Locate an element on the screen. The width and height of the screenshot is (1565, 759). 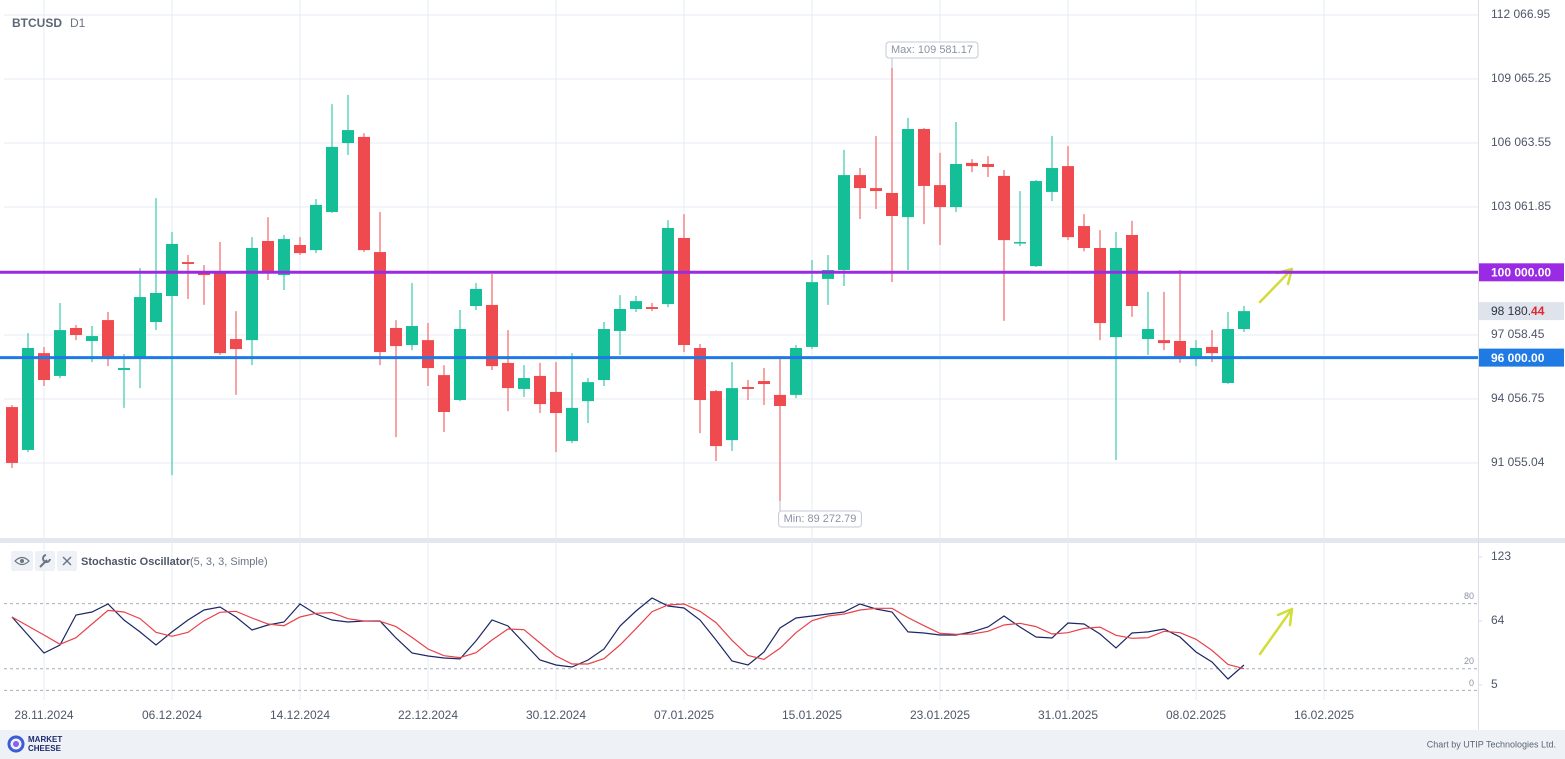
last-price-label: 98 180.44 is located at coordinates (1518, 311).